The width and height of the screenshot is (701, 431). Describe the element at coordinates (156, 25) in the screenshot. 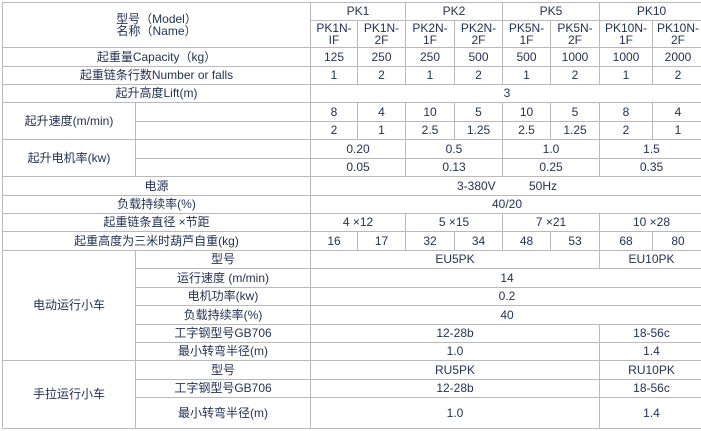

I see `model-name-header: 型号（Model） 名称（Name）` at that location.